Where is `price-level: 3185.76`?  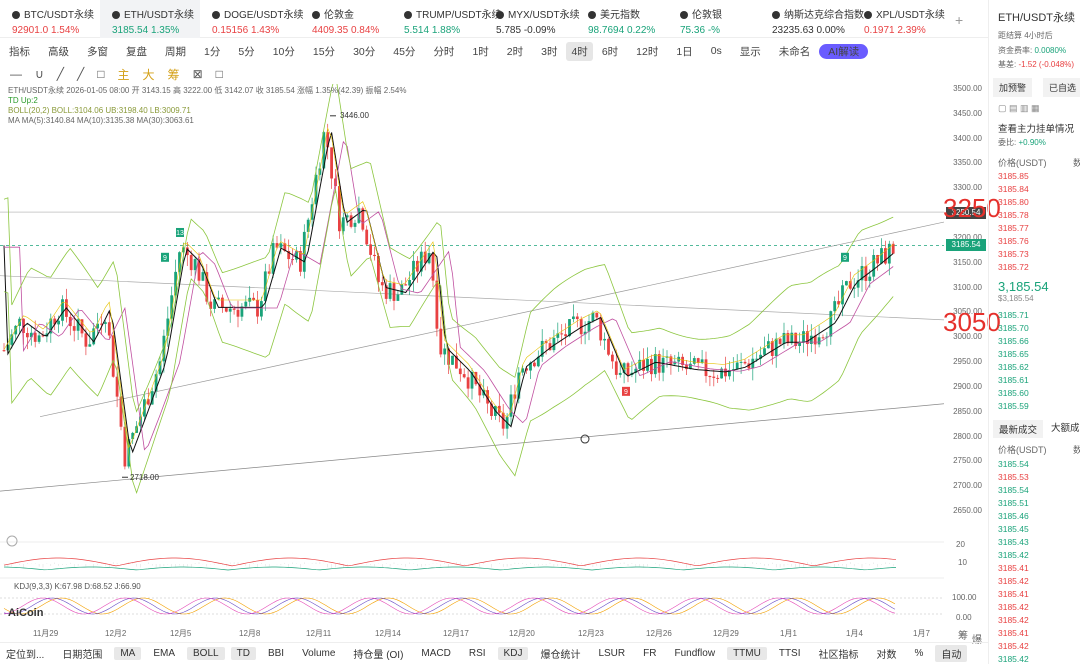
price-level: 3185.76 is located at coordinates (1013, 241).